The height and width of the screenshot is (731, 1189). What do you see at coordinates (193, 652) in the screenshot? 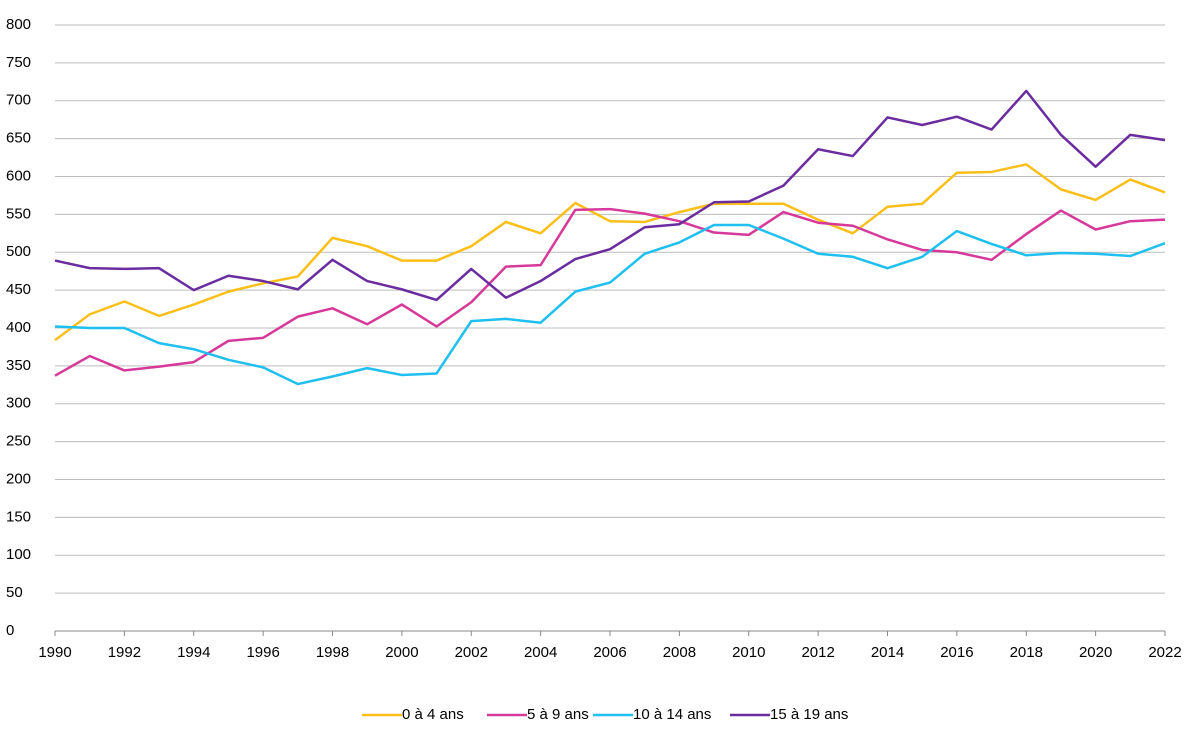
I see `x-tick-label: 1994` at bounding box center [193, 652].